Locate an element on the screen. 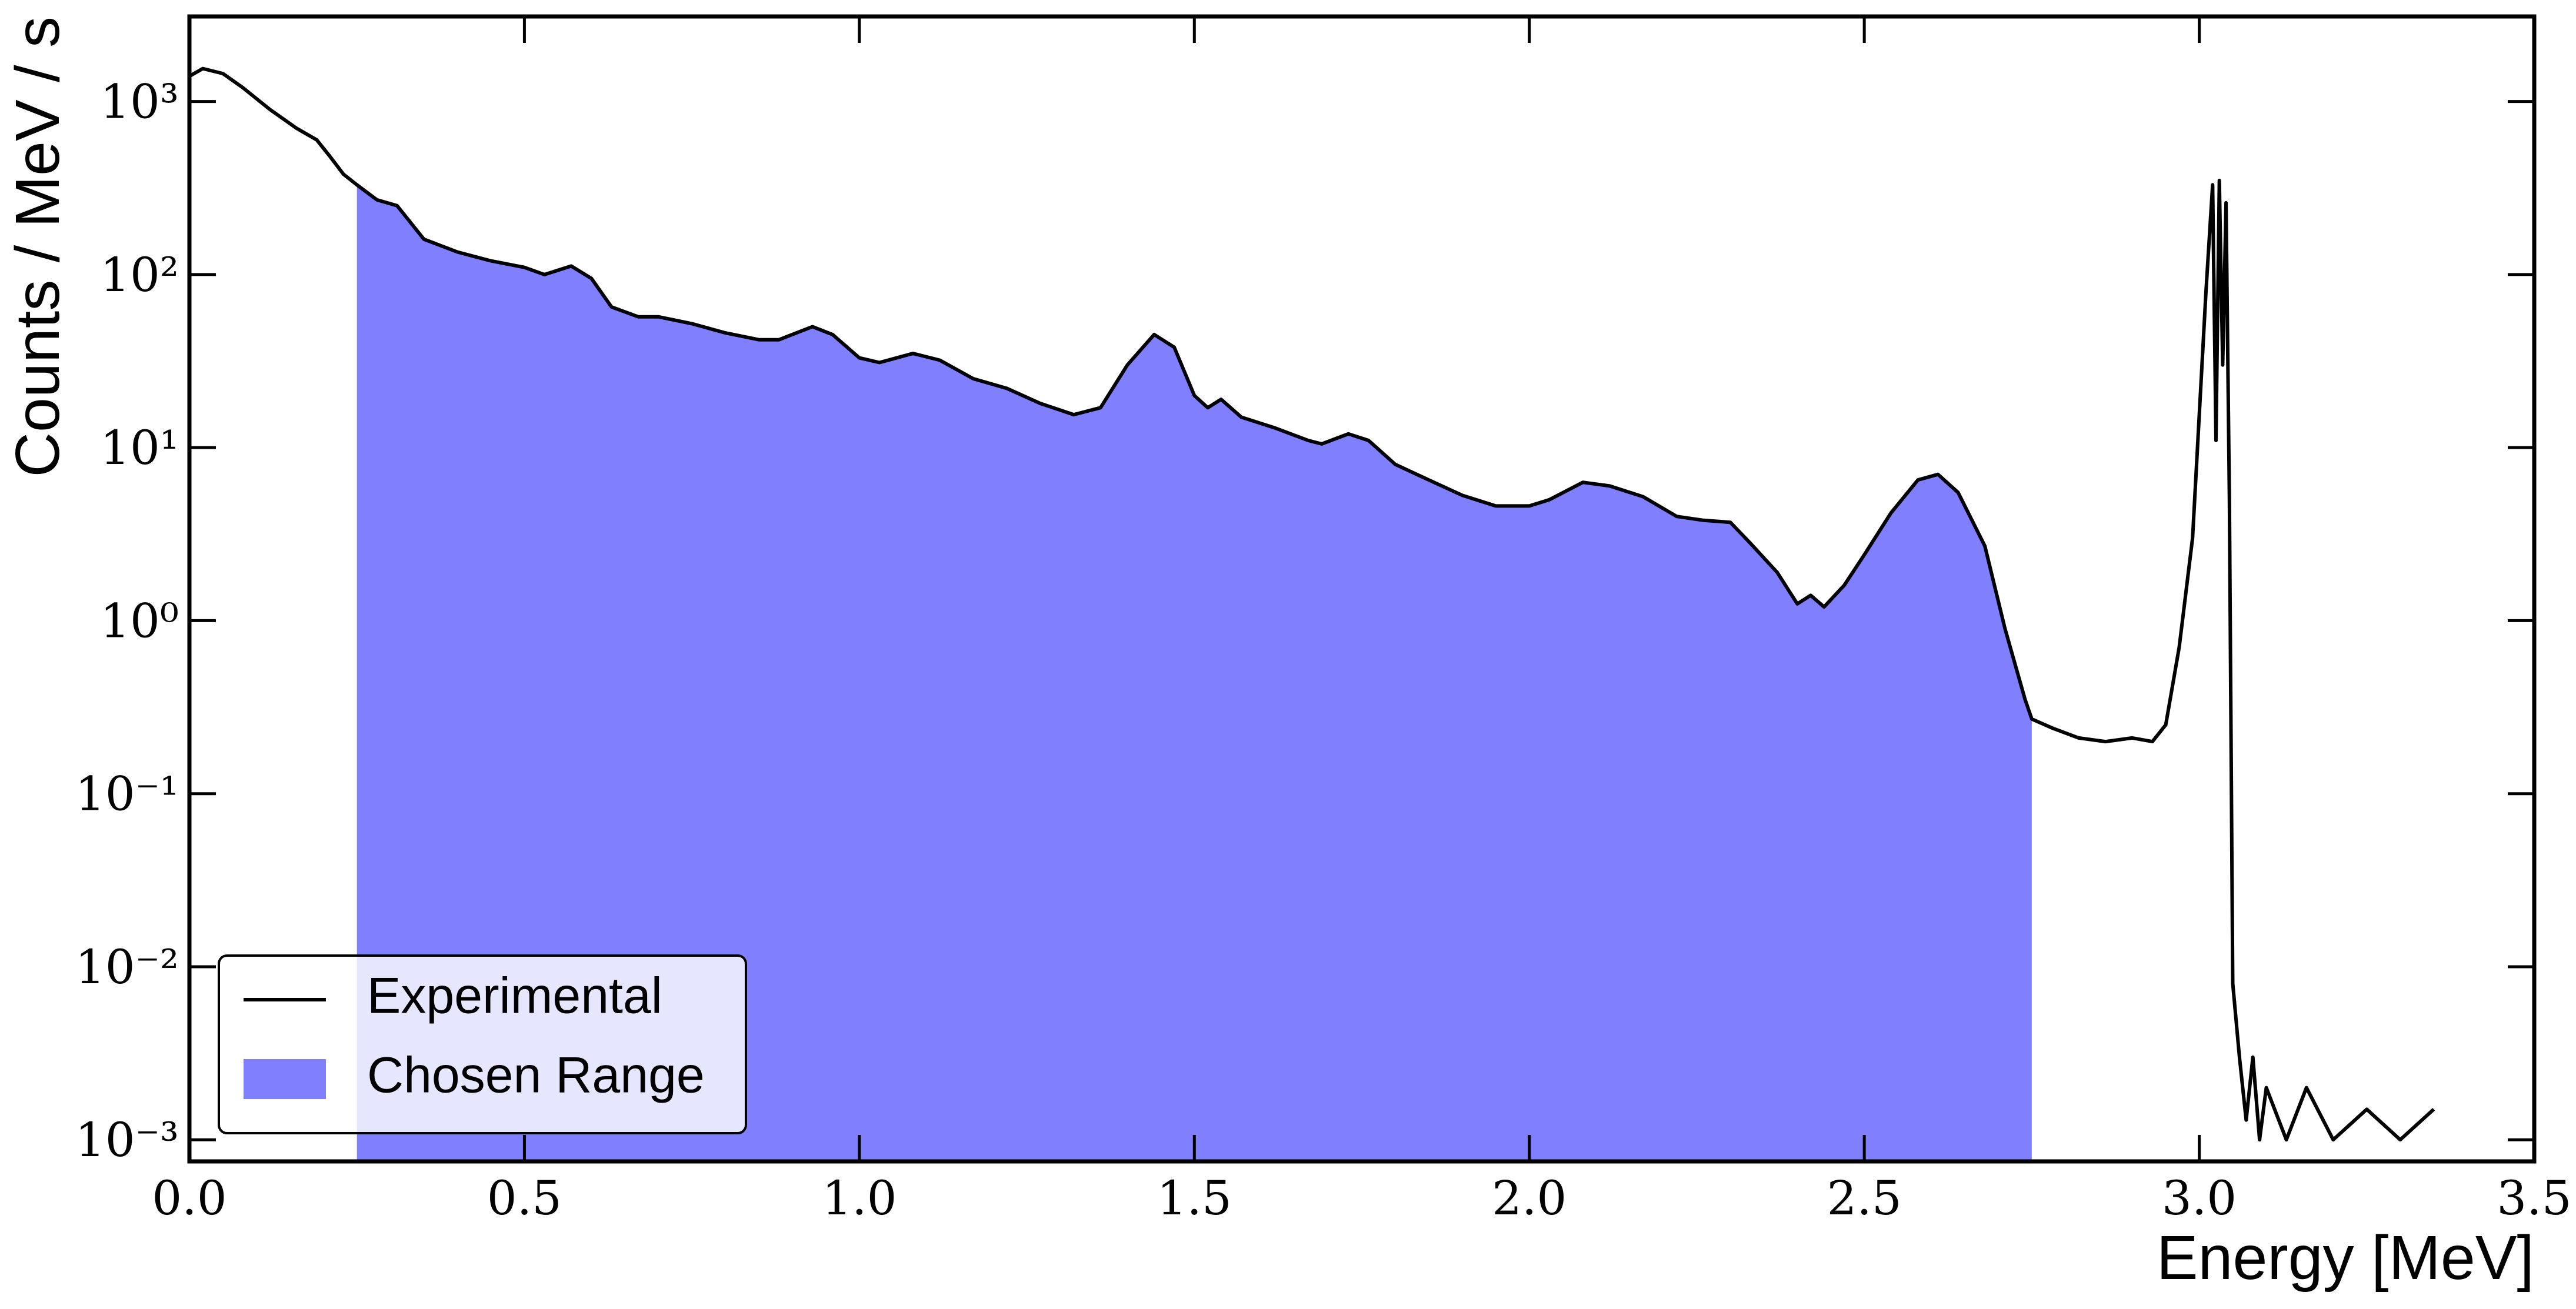  legend-swatch is located at coordinates (285, 1079).